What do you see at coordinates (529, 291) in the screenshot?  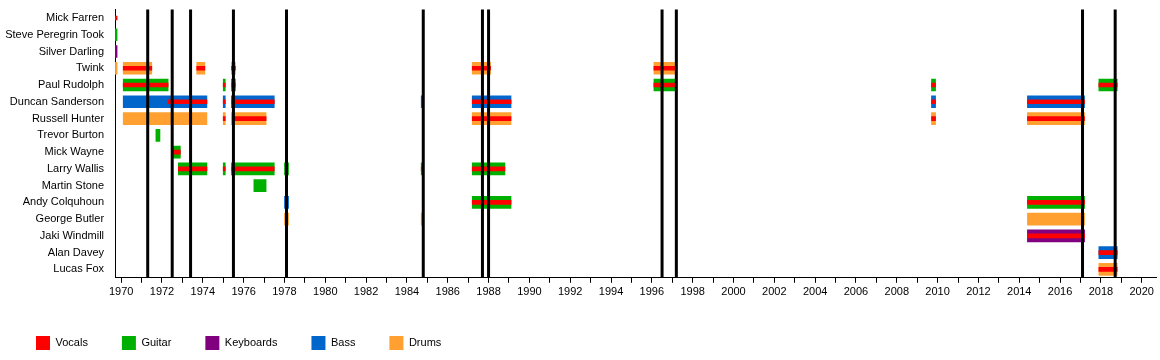 I see `x-tick-label: 1990` at bounding box center [529, 291].